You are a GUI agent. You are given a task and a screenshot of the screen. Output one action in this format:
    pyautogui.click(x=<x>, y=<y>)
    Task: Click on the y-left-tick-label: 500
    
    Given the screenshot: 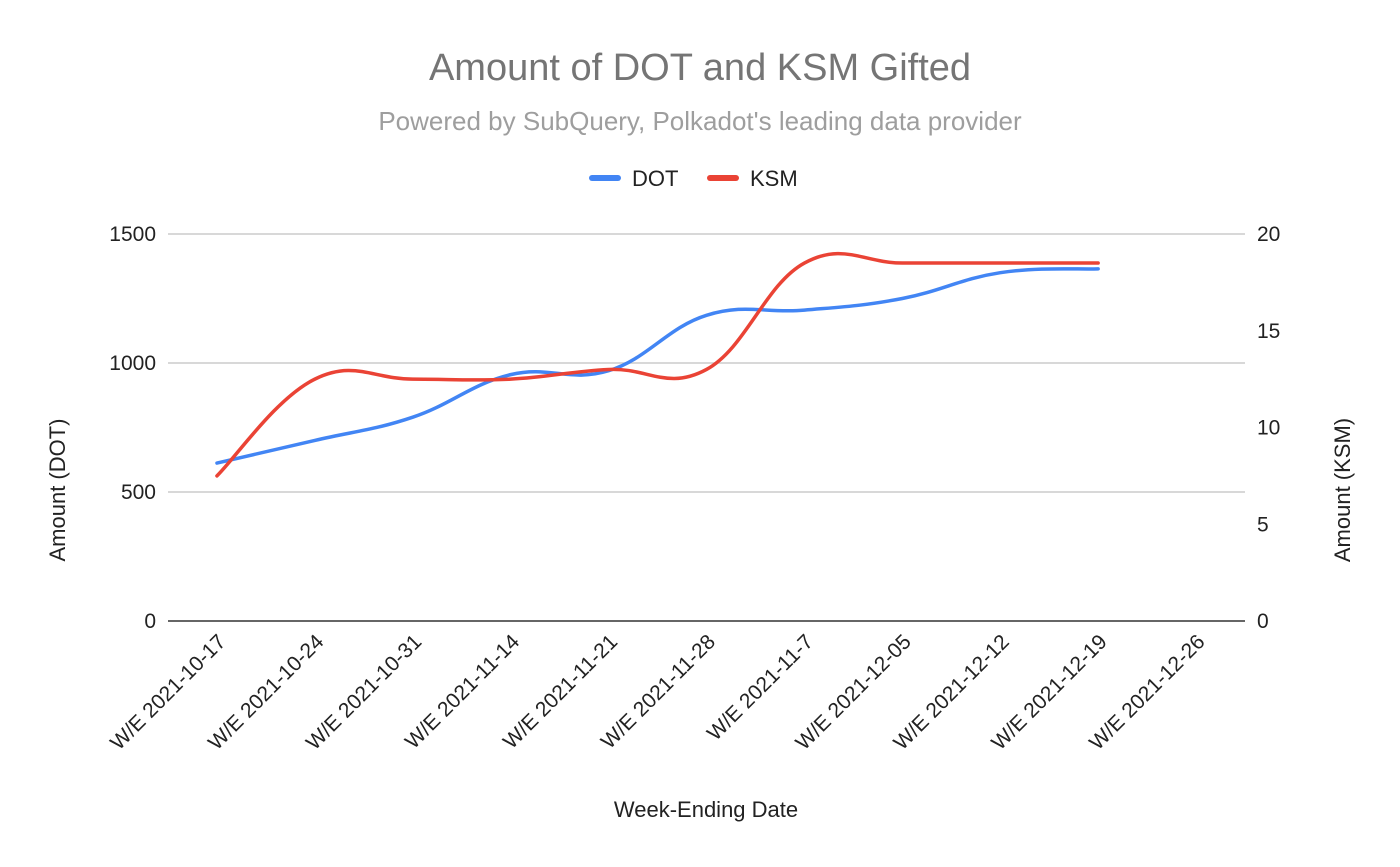 What is the action you would take?
    pyautogui.click(x=138, y=492)
    